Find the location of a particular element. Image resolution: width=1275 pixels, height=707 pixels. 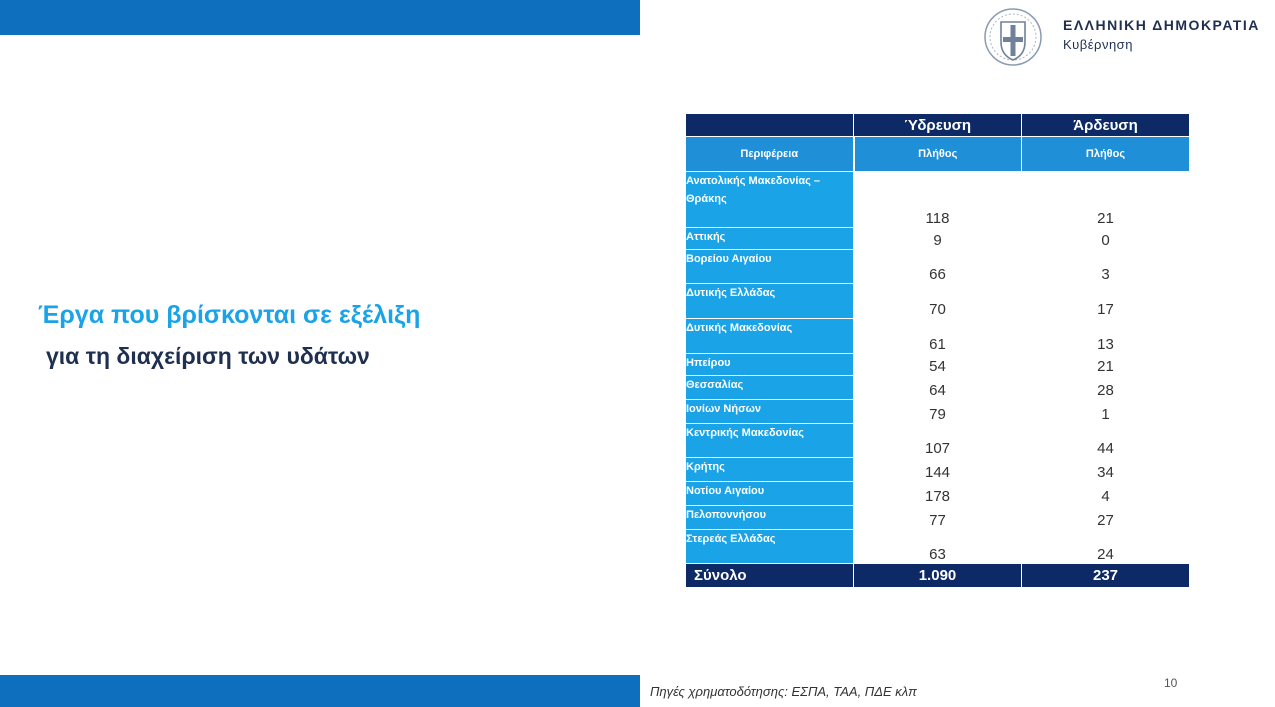

table-row: Ανατολικής Μακεδονίας – Θράκης 118 21 is located at coordinates (937, 199).